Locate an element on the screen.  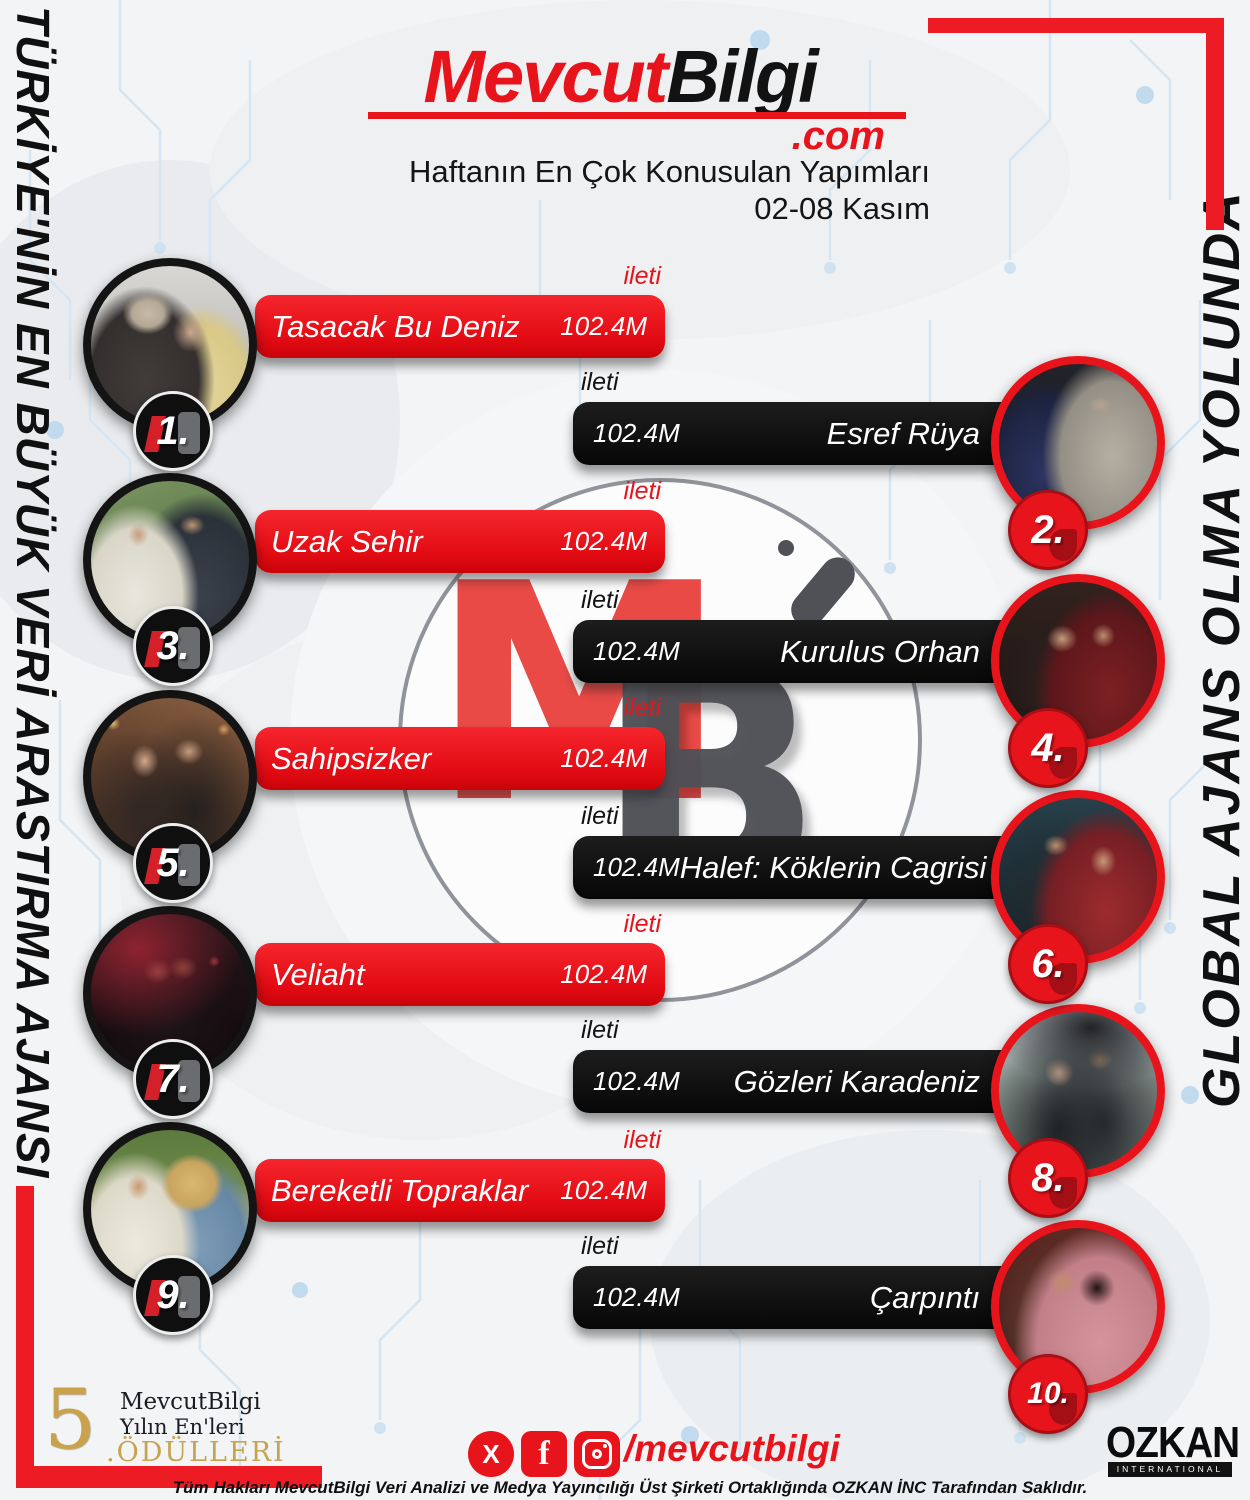
show-title: Çarpıntı is located at coordinates (924, 1297).